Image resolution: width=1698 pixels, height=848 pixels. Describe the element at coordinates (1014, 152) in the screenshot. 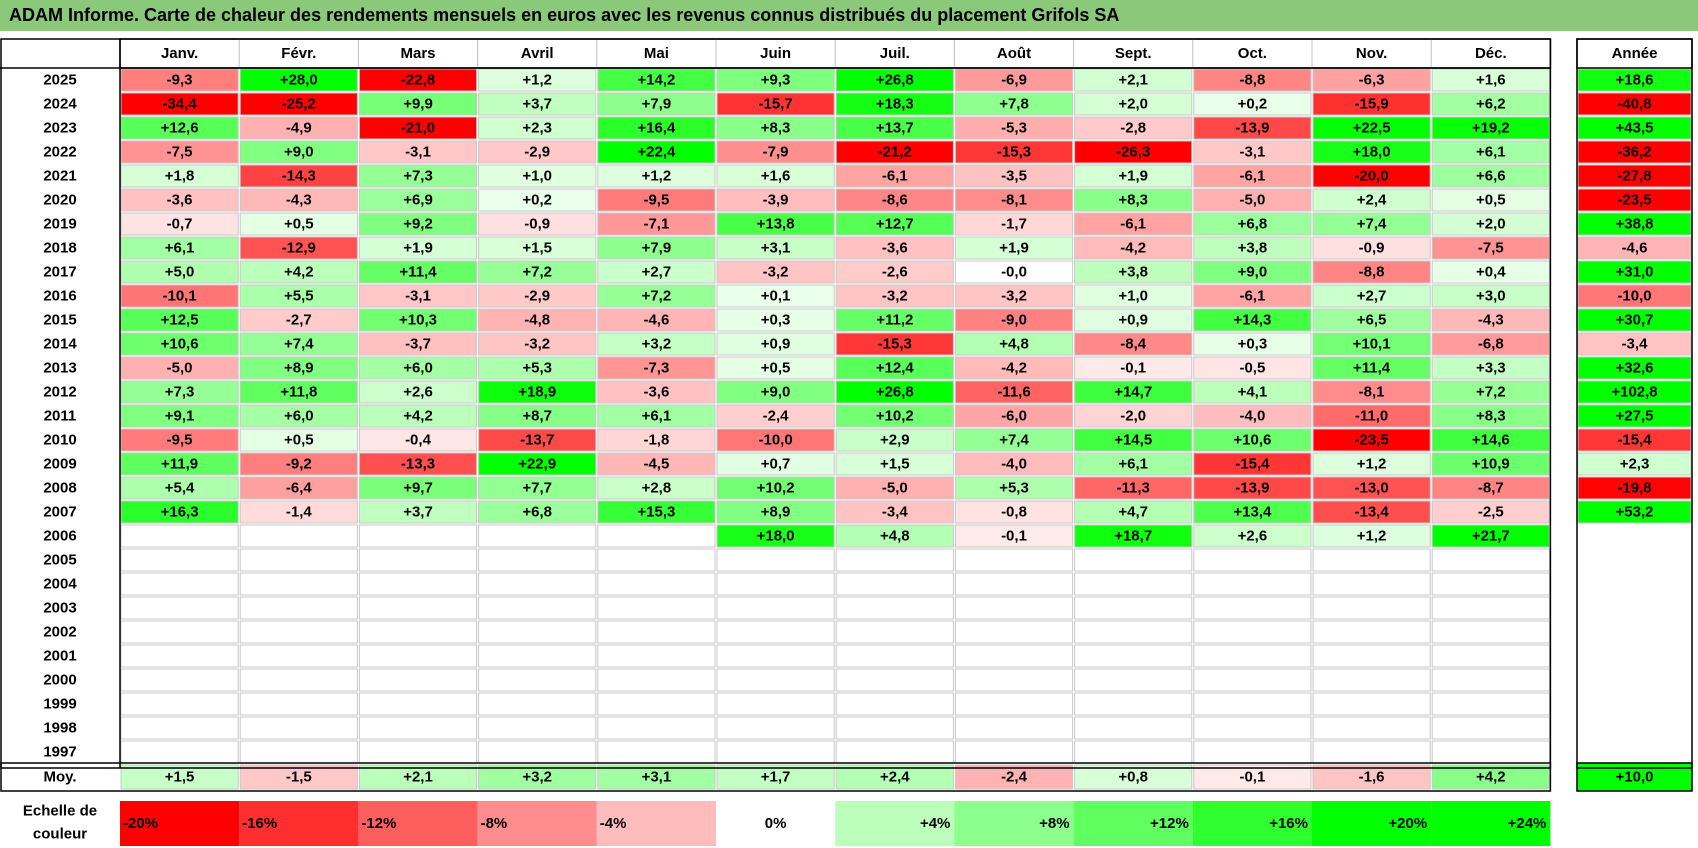

I see `cell-value: -15,3` at that location.